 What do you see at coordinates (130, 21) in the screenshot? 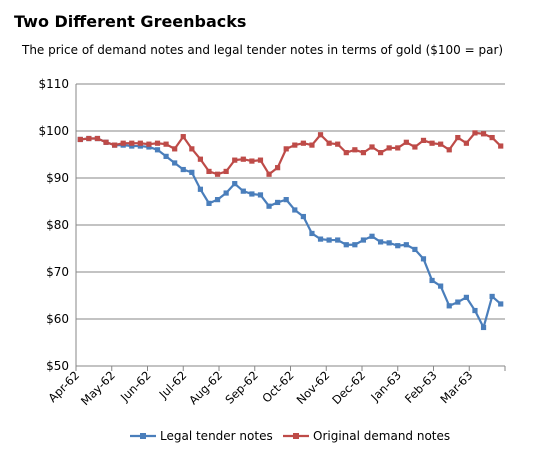
I see `chart-title: Two Different Greenbacks` at bounding box center [130, 21].